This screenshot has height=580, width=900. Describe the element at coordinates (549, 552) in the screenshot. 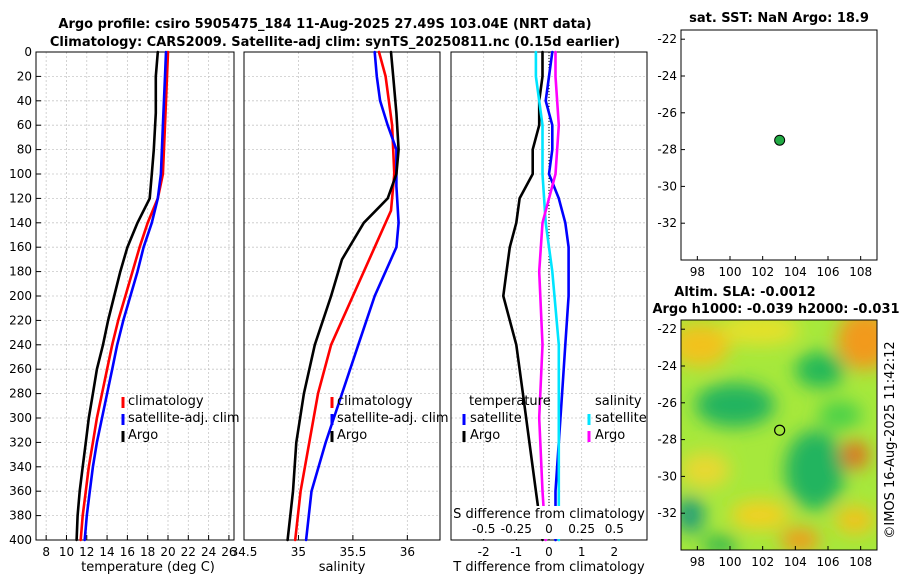

I see `x-tick-label: 0` at that location.